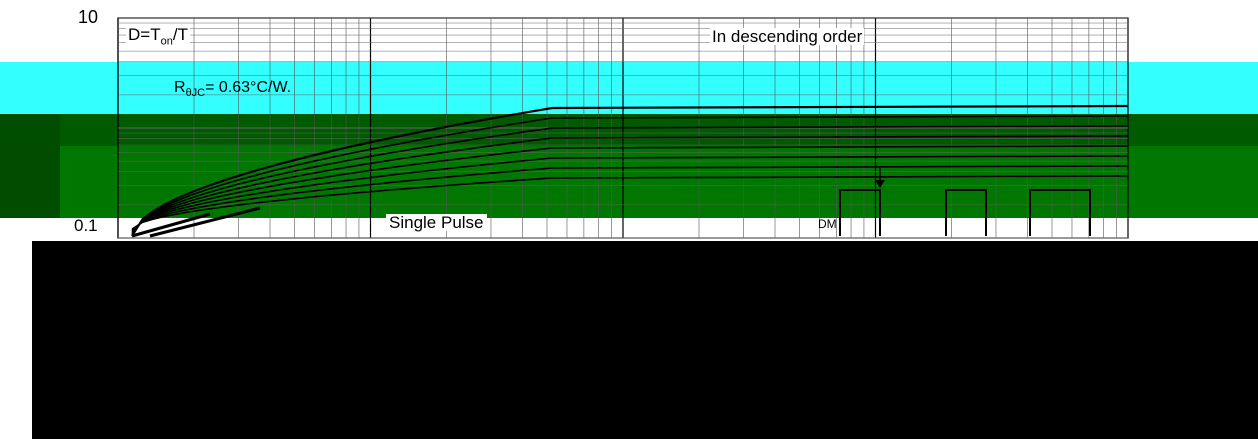 The image size is (1258, 439). Describe the element at coordinates (965, 212) in the screenshot. I see `pulse-waveform` at that location.